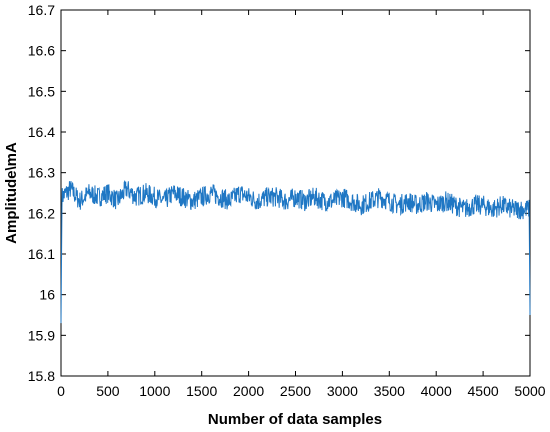 This screenshot has height=432, width=550. I want to click on x-axis-label: Number of data samples, so click(295, 419).